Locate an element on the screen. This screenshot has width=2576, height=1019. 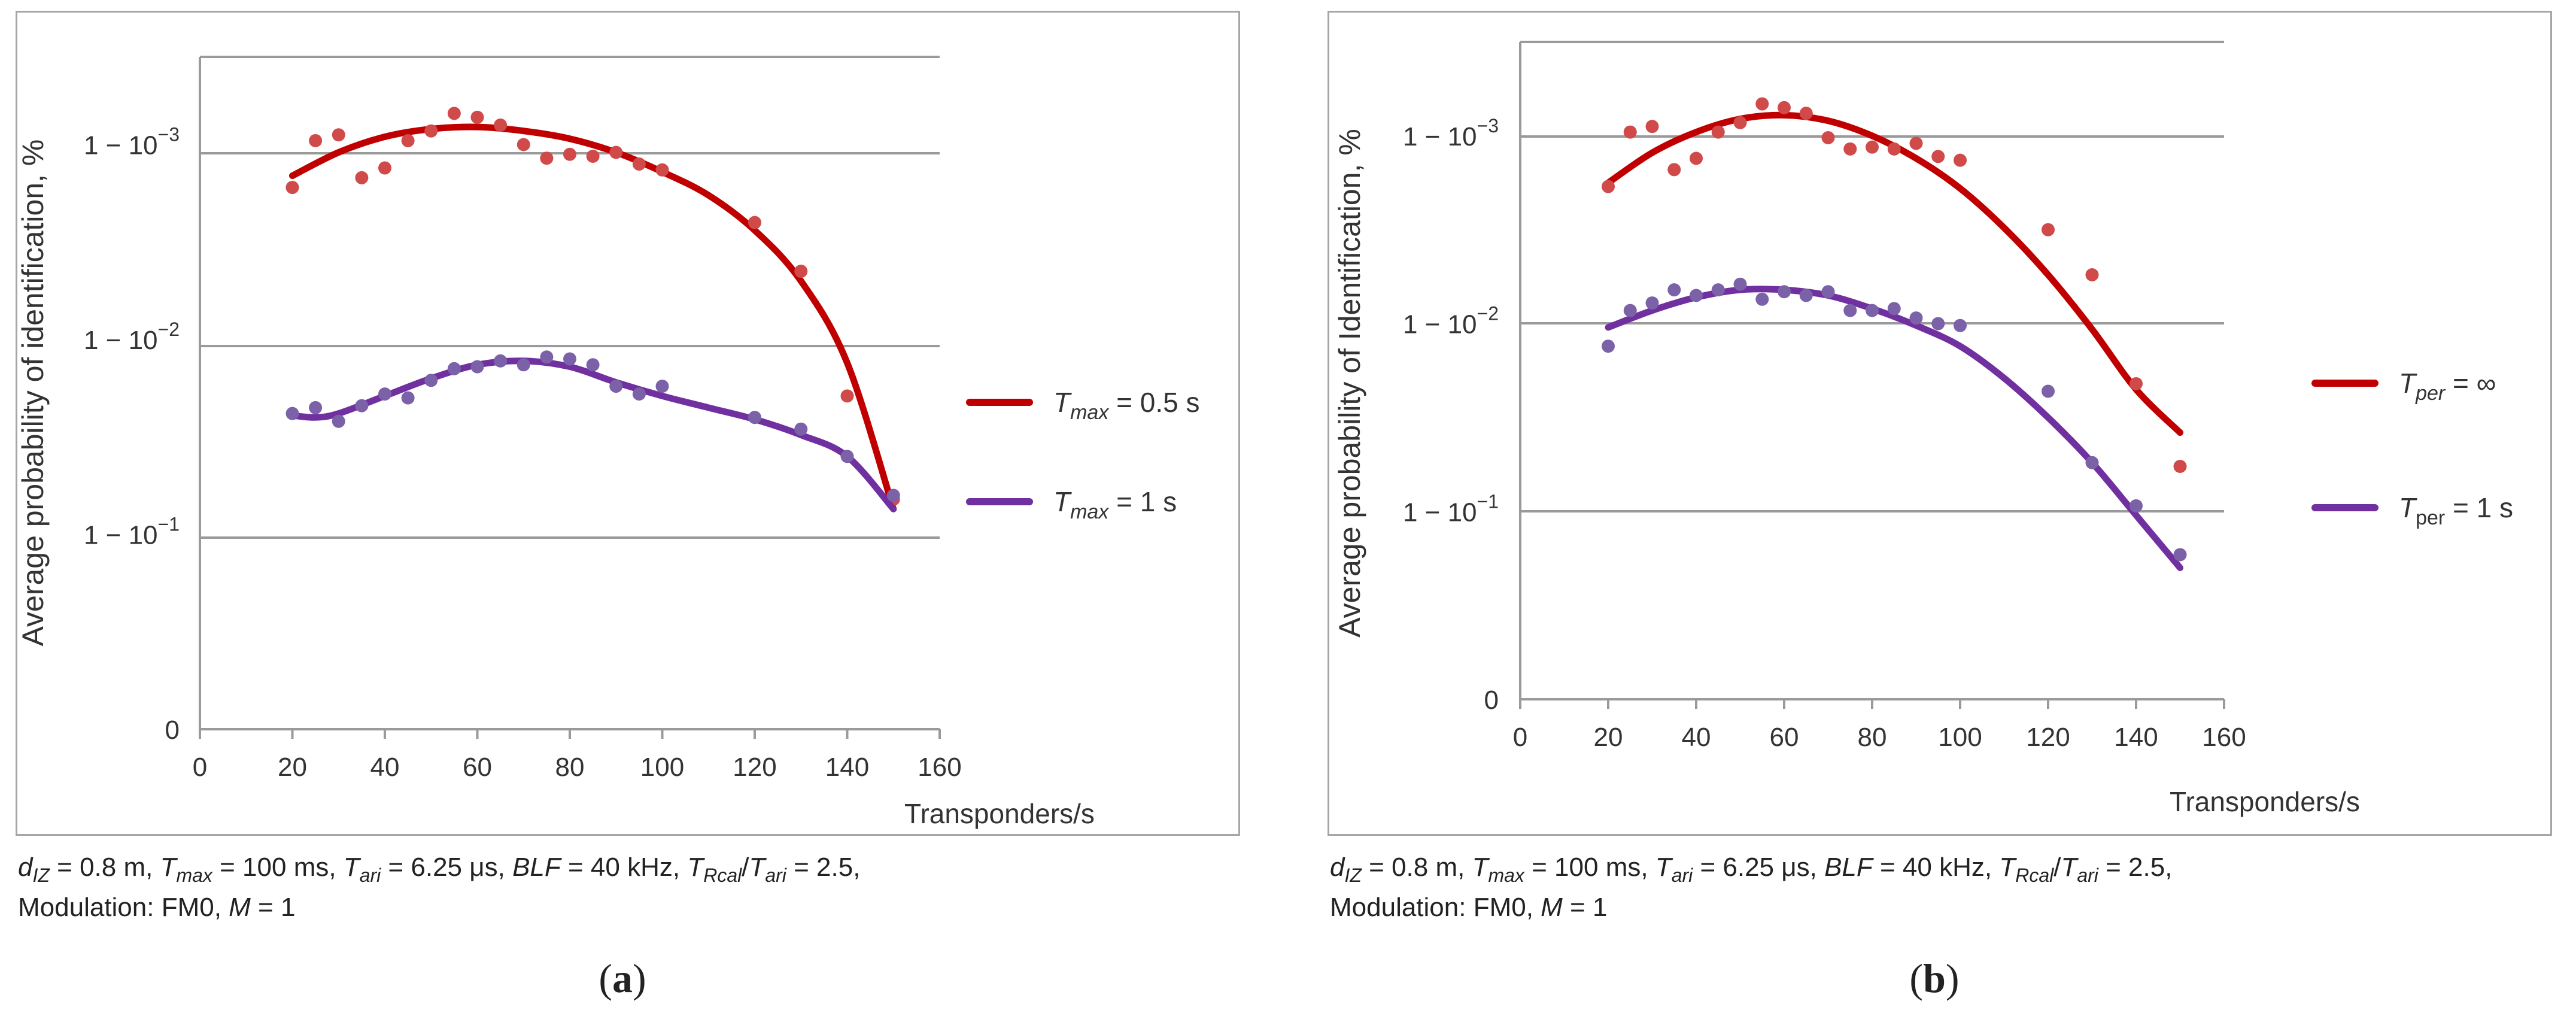
legend-label: Tper = ∞ is located at coordinates (2447, 386).